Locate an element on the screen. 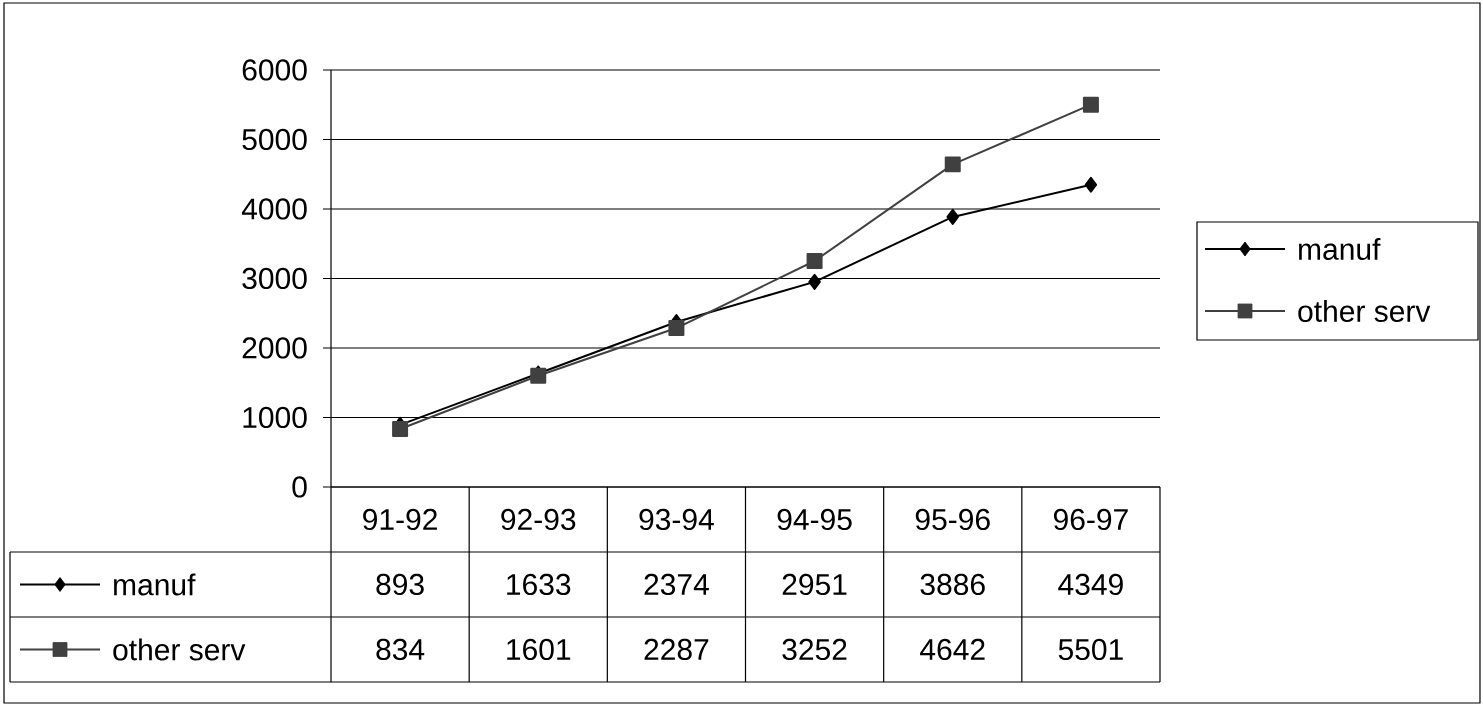 This screenshot has height=706, width=1483. y-tick-label: 1000 is located at coordinates (275, 417).